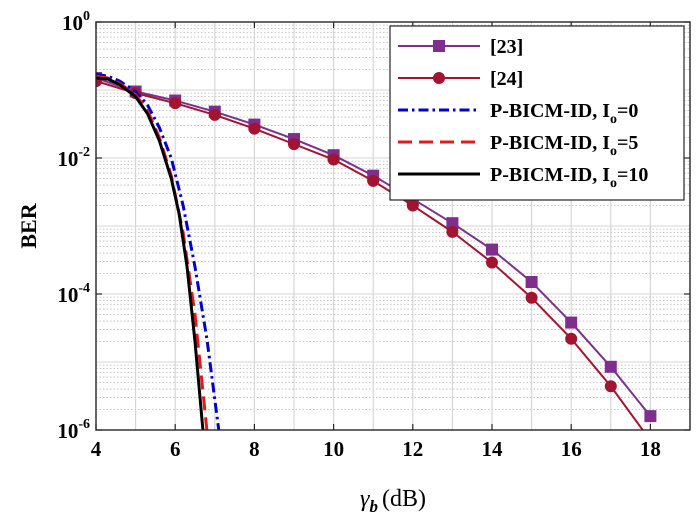 The image size is (700, 522). I want to click on x-tick-label: 14, so click(493, 449).